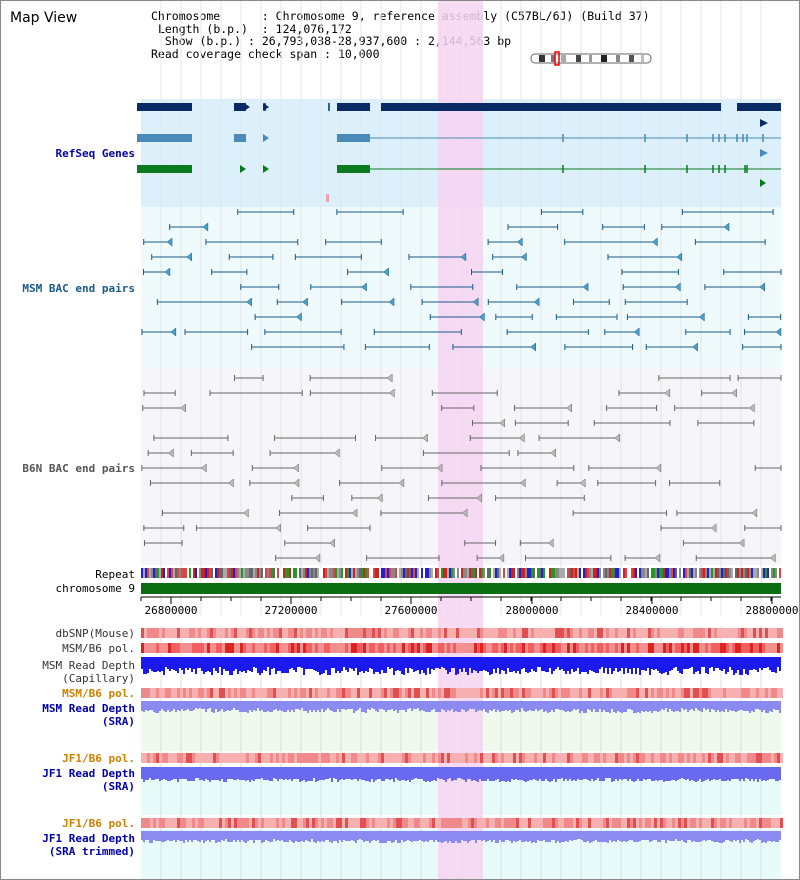 This screenshot has height=880, width=800. What do you see at coordinates (78, 468) in the screenshot?
I see `b6n-bac-label: B6N BAC end pairs` at bounding box center [78, 468].